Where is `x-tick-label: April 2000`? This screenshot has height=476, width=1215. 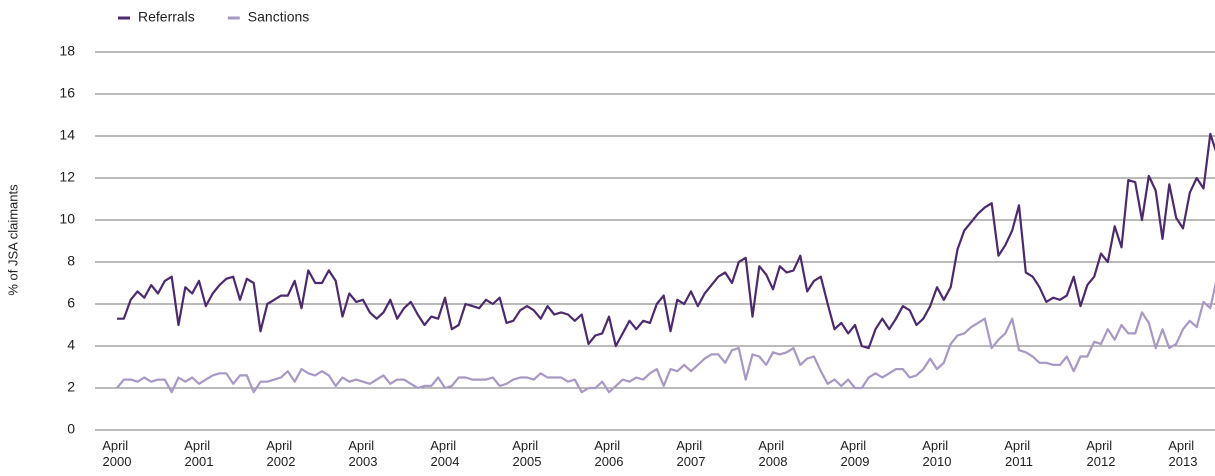
x-tick-label: April 2000 is located at coordinates (117, 453).